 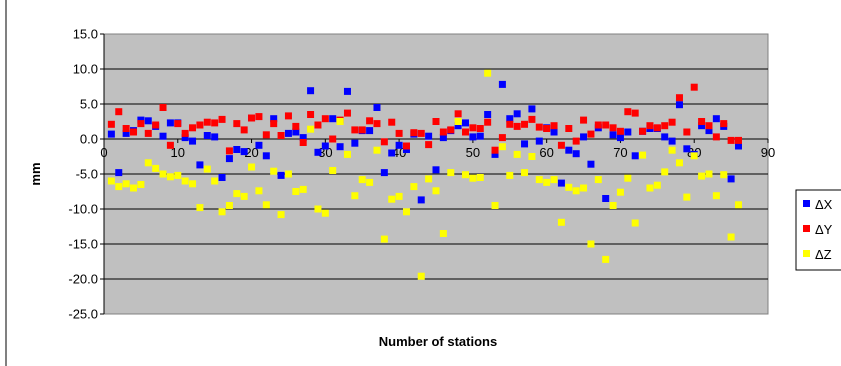 What do you see at coordinates (399, 152) in the screenshot?
I see `x-tick-label: 40` at bounding box center [399, 152].